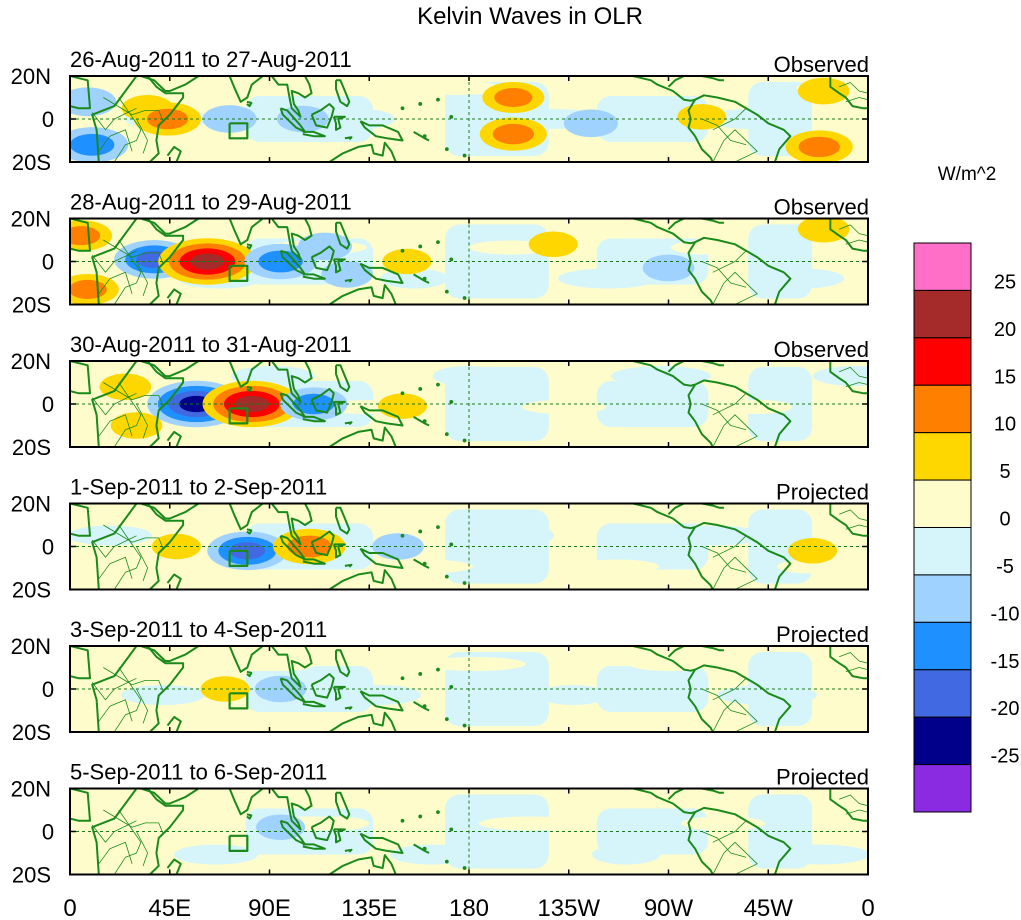 Image resolution: width=1021 pixels, height=920 pixels. I want to click on colorbar-level-label: -5, so click(1005, 567).